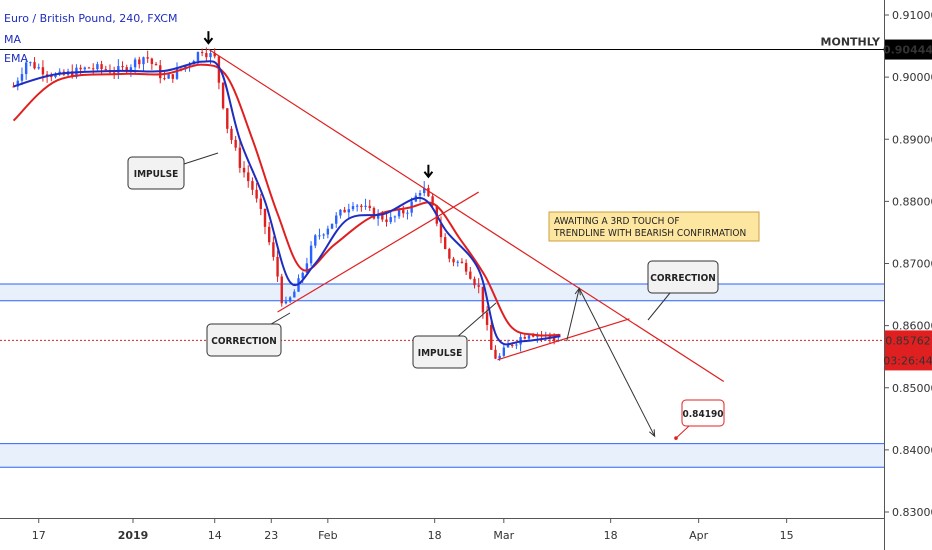  What do you see at coordinates (617, 221) in the screenshot?
I see `note-line-1: AWAITING A 3RD TOUCH OF` at bounding box center [617, 221].